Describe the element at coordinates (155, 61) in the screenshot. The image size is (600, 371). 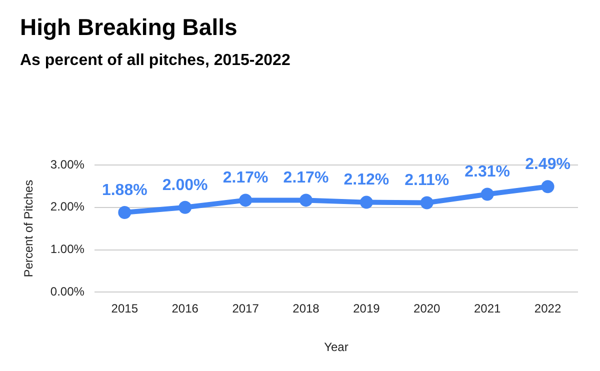
I see `chart-subtitle: As percent of all pitches, 2015-2022` at that location.